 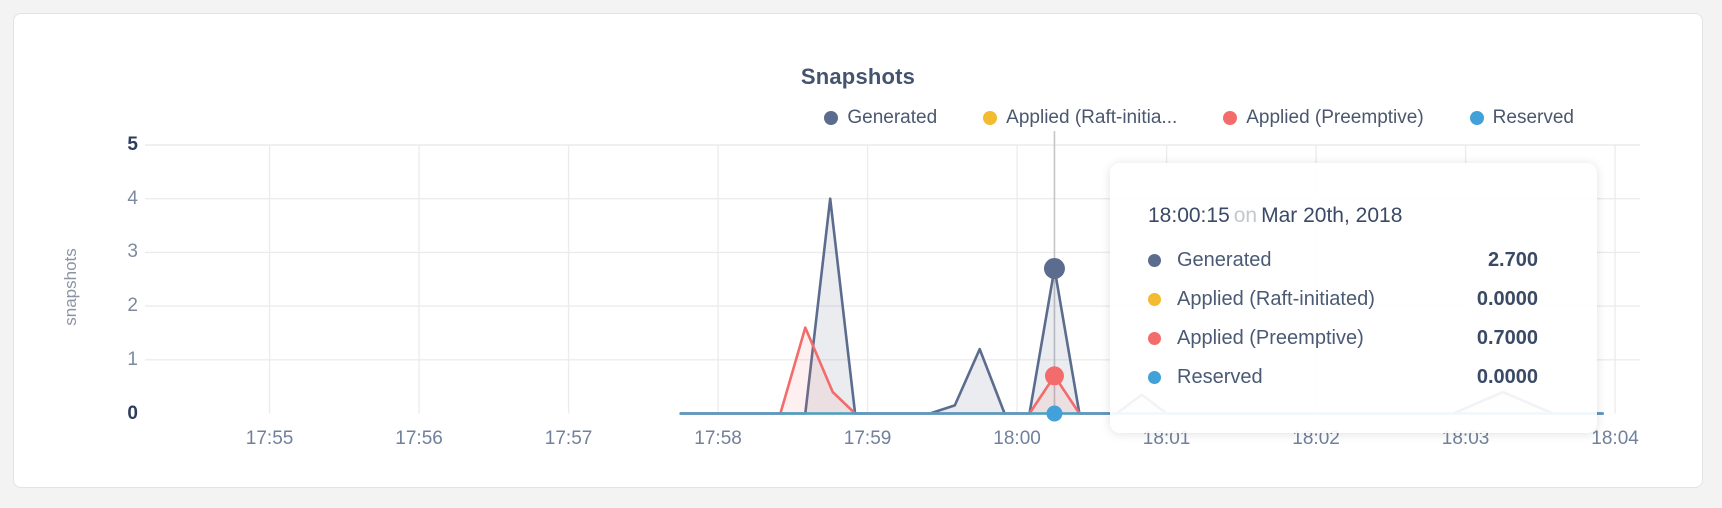 I want to click on x-axis-tick: 18:04, so click(x=1615, y=438).